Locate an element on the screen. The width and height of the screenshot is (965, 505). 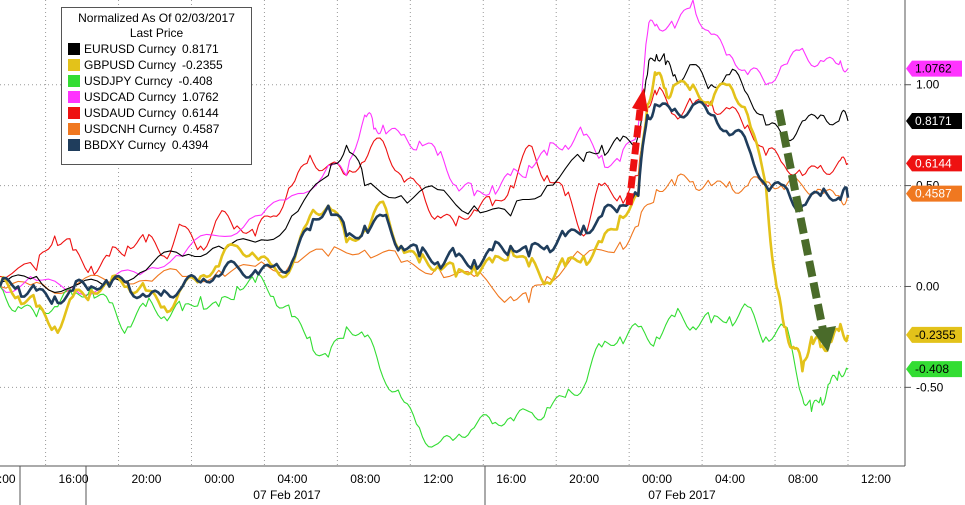
x-axis-bg is located at coordinates (452, 486).